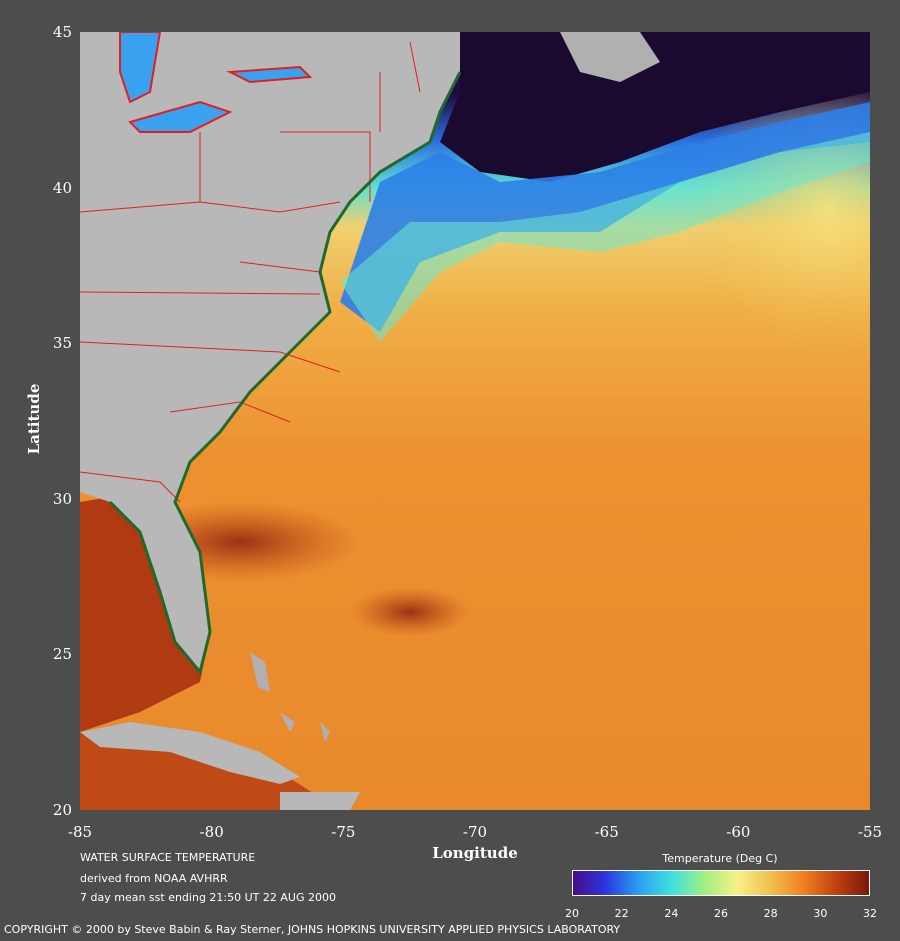 This screenshot has width=900, height=941. What do you see at coordinates (140, 68) in the screenshot?
I see `lake-huron` at bounding box center [140, 68].